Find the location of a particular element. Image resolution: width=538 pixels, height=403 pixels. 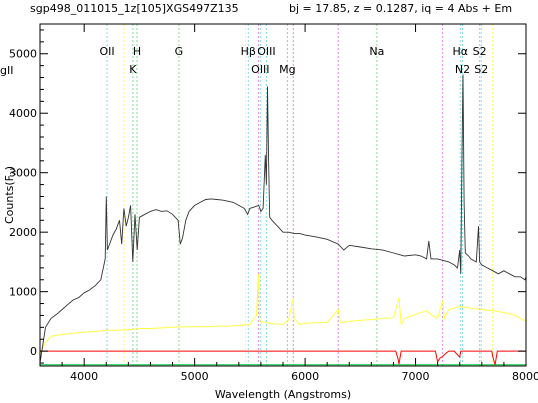

y-tick-label-3000: 3000 is located at coordinates (23, 173).